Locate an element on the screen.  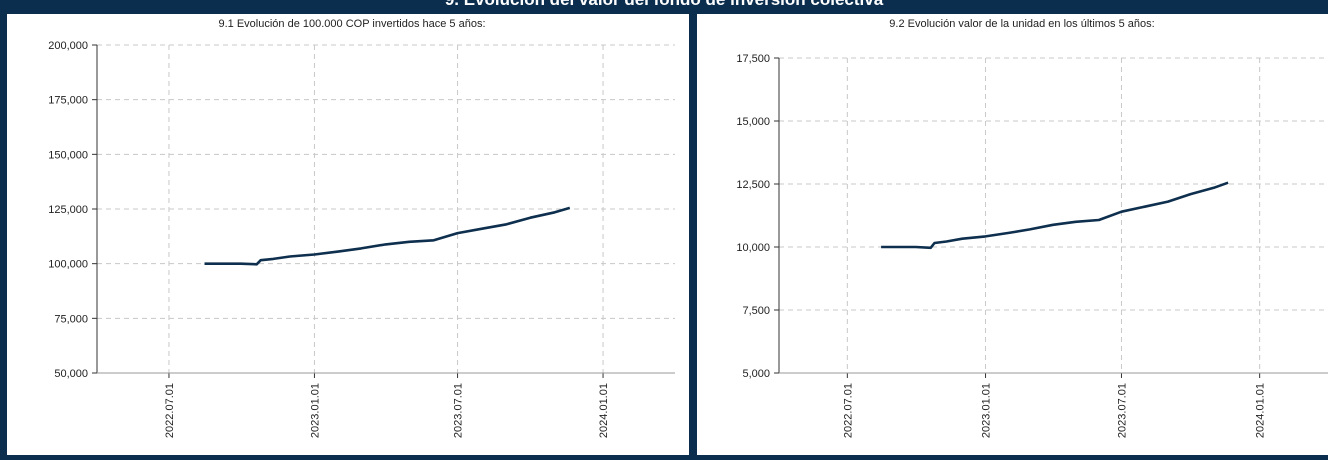
y-tick-label: 150,000 is located at coordinates (68, 155).